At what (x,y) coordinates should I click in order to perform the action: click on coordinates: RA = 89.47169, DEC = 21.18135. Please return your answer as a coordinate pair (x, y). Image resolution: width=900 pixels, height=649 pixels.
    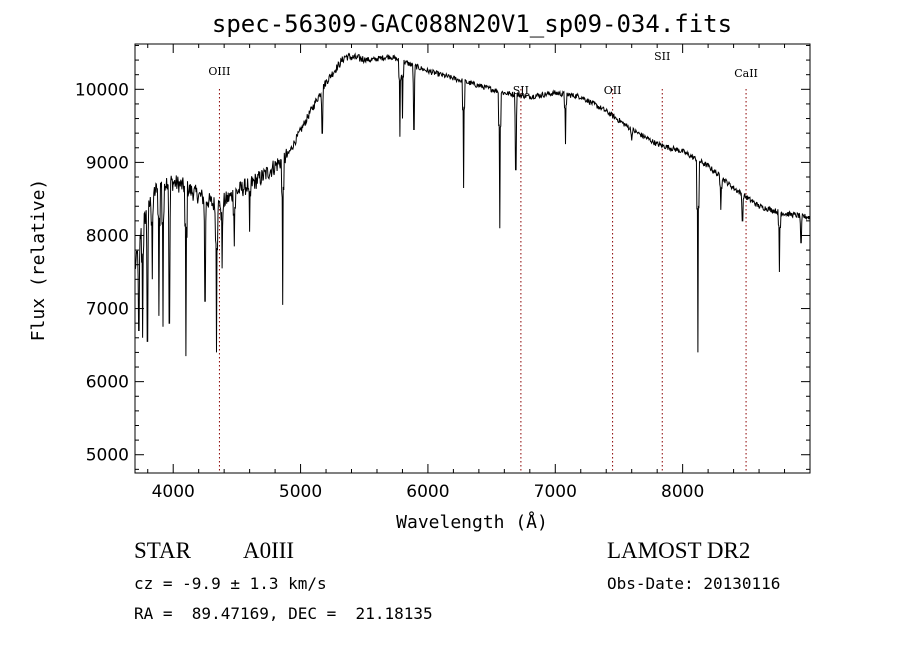
    Looking at the image, I should click on (283, 613).